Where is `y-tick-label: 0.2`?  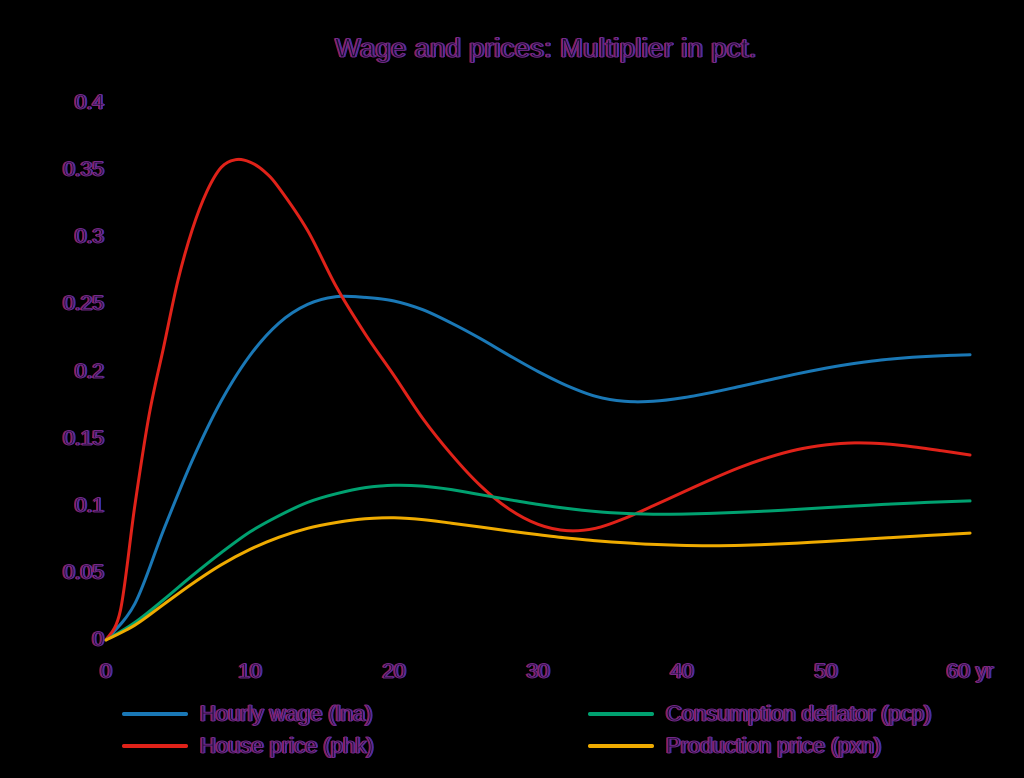
y-tick-label: 0.2 is located at coordinates (89, 371).